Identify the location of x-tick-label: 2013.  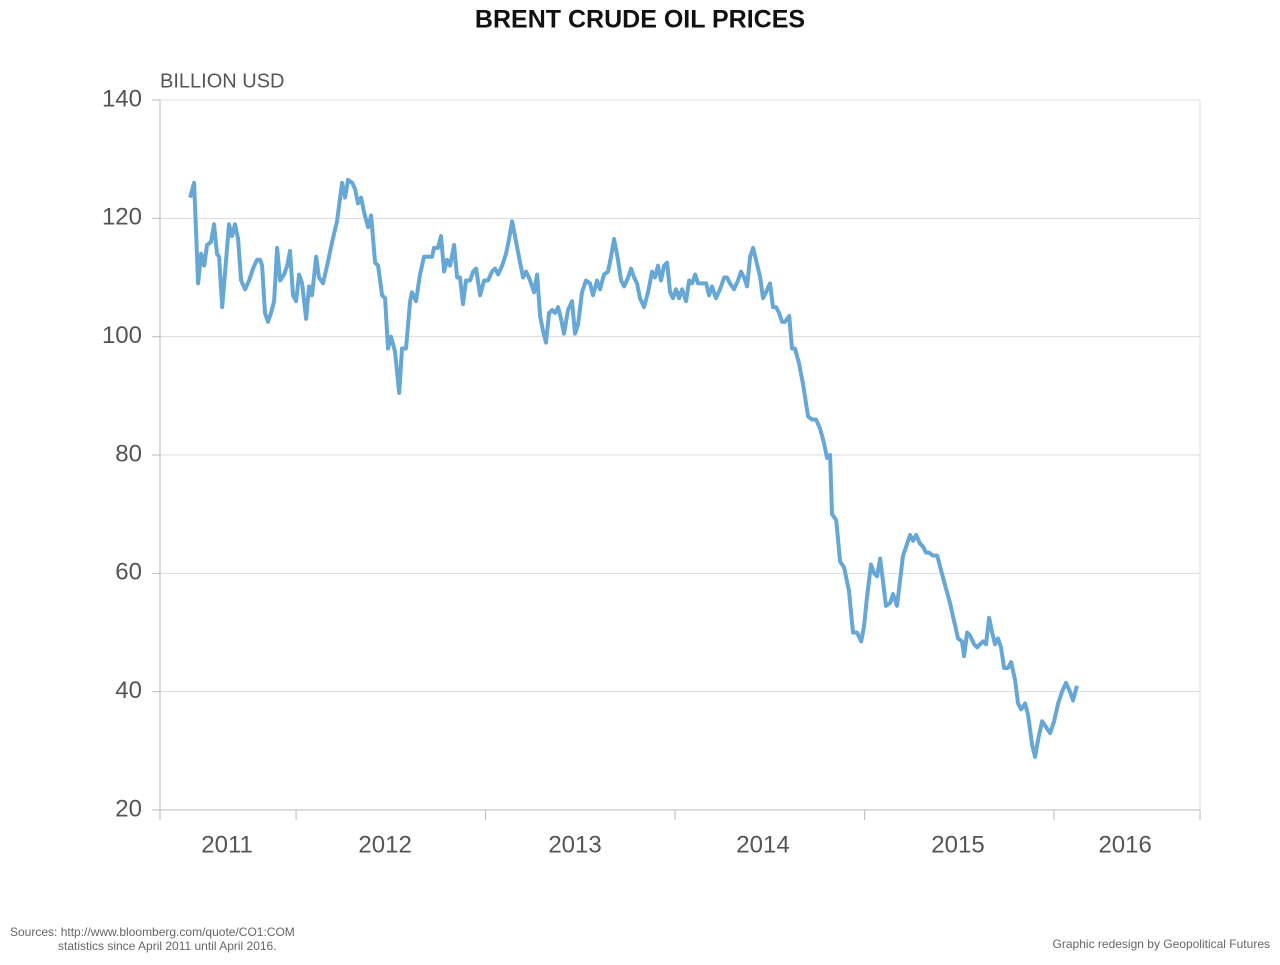
(574, 844).